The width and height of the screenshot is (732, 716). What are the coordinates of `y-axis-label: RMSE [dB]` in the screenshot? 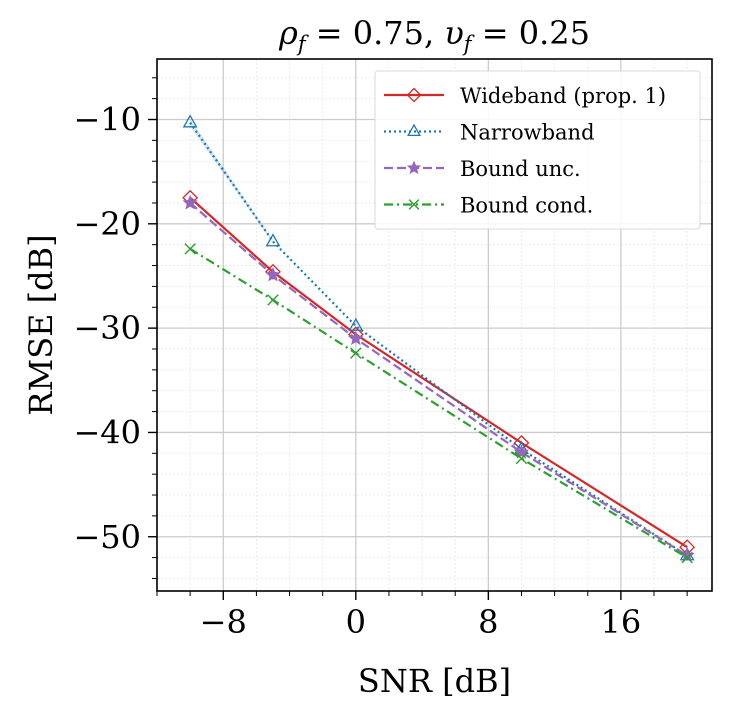 It's located at (41, 324).